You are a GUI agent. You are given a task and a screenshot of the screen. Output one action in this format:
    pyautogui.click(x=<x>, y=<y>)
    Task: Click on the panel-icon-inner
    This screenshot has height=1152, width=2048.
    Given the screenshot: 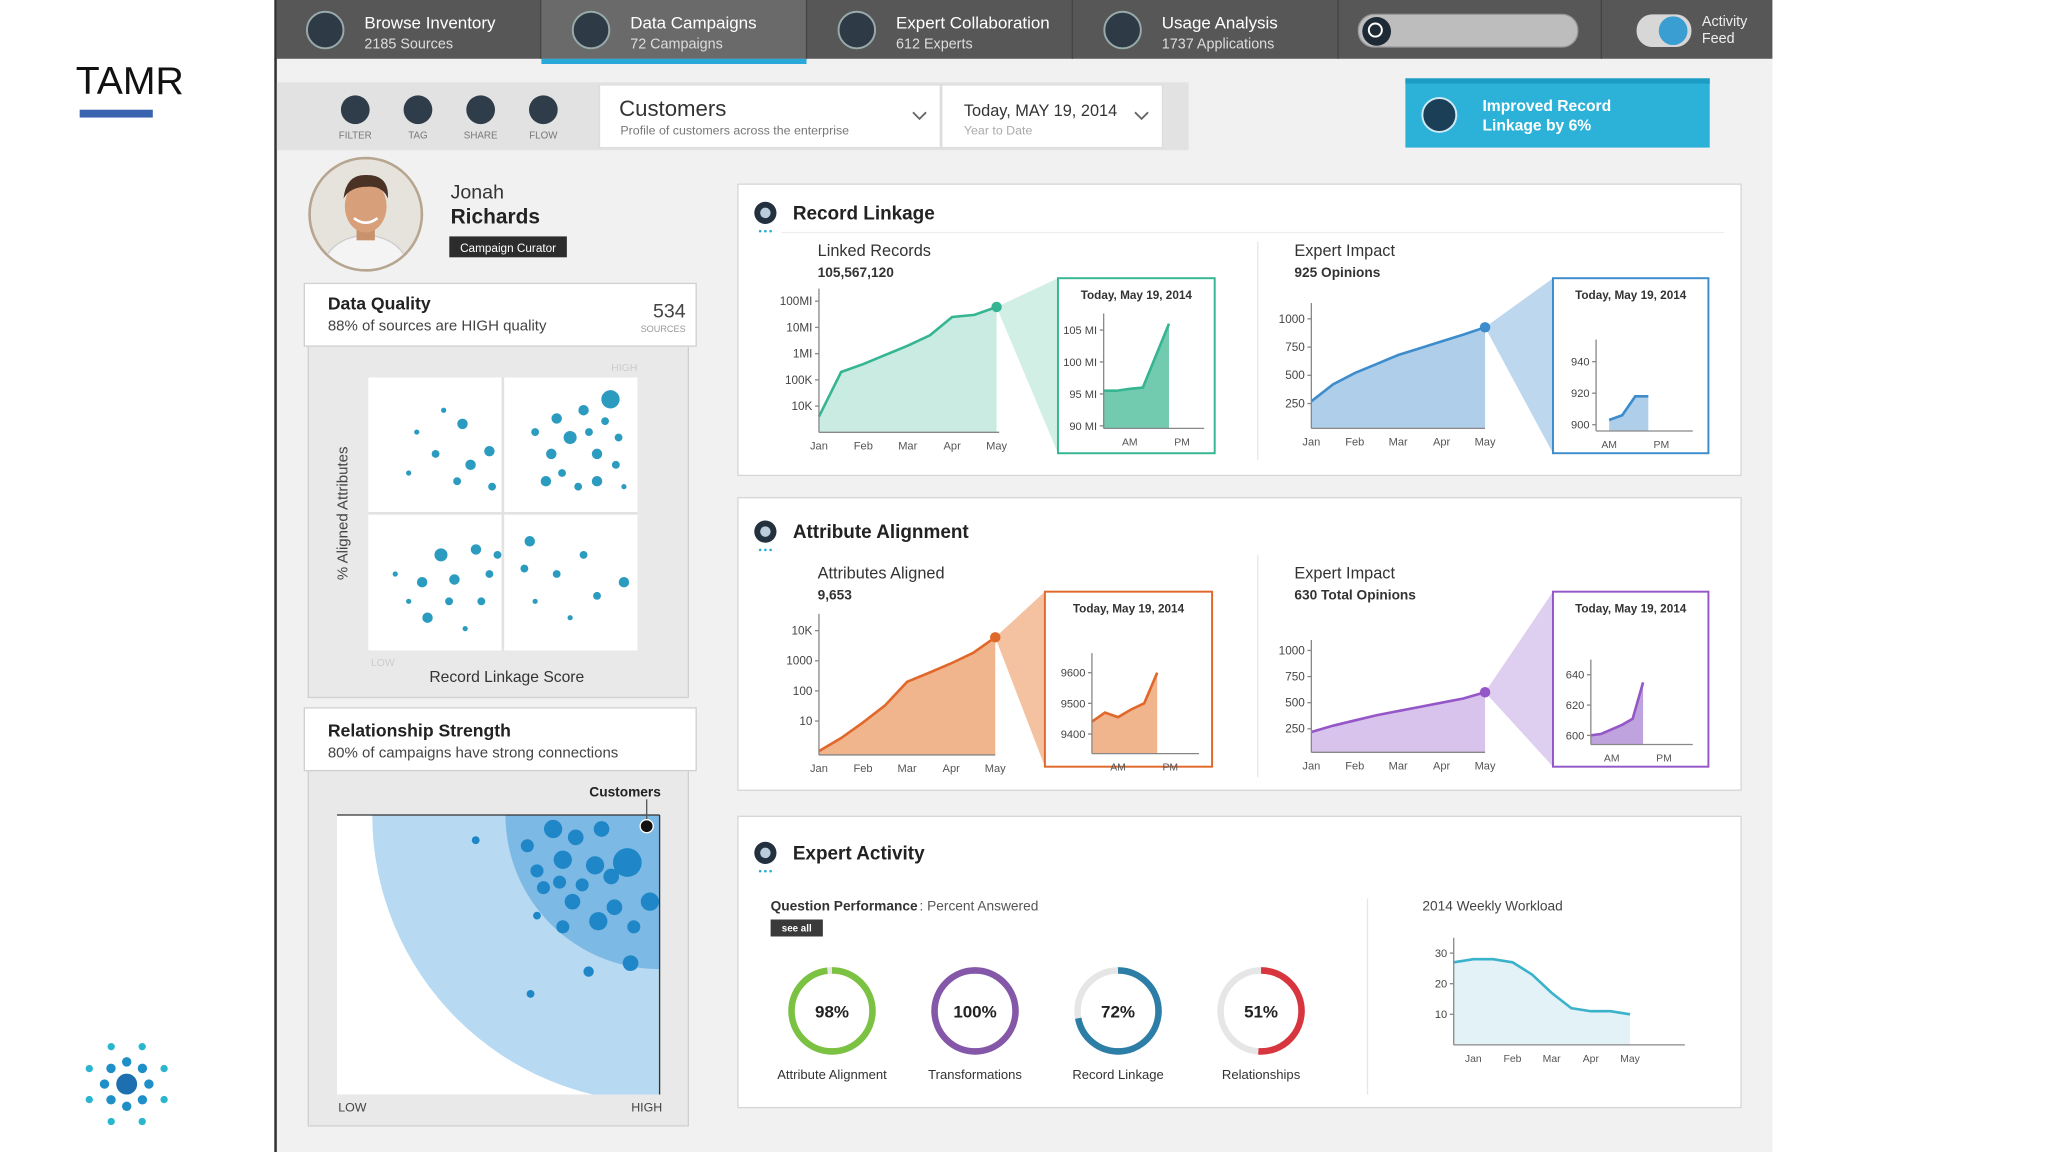 What is the action you would take?
    pyautogui.click(x=765, y=531)
    